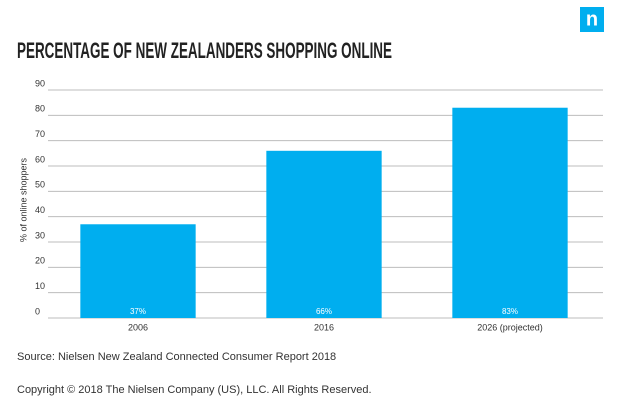  Describe the element at coordinates (40, 159) in the screenshot. I see `y-tick-label: 60` at that location.